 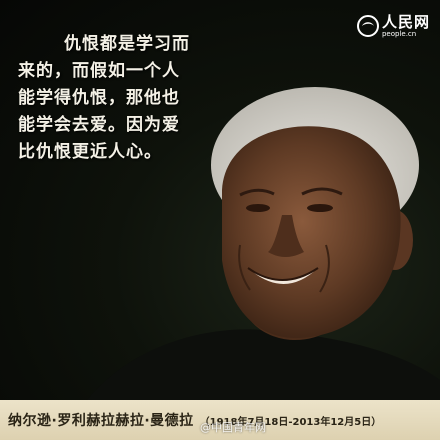 What do you see at coordinates (118, 152) in the screenshot?
I see `quote-line: 比仇恨更近人心。` at bounding box center [118, 152].